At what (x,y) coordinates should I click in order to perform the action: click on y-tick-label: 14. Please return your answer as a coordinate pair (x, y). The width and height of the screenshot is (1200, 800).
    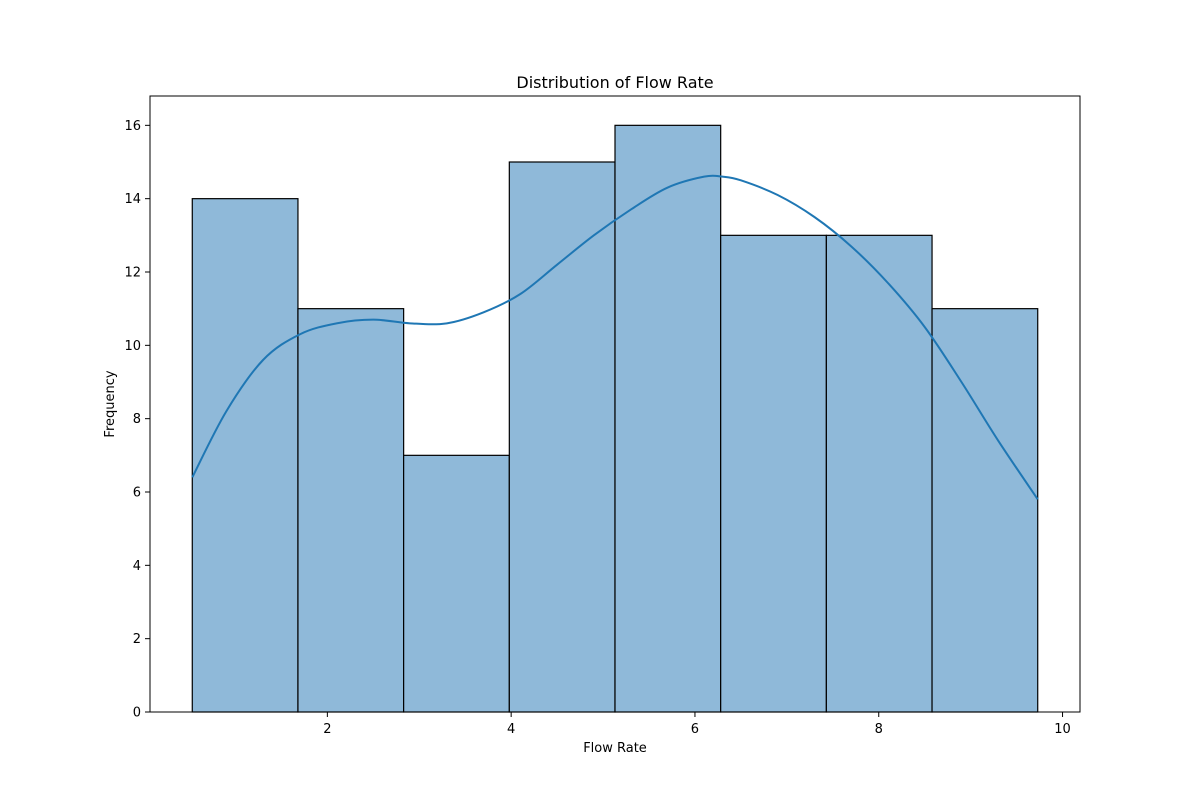
    Looking at the image, I should click on (132, 199).